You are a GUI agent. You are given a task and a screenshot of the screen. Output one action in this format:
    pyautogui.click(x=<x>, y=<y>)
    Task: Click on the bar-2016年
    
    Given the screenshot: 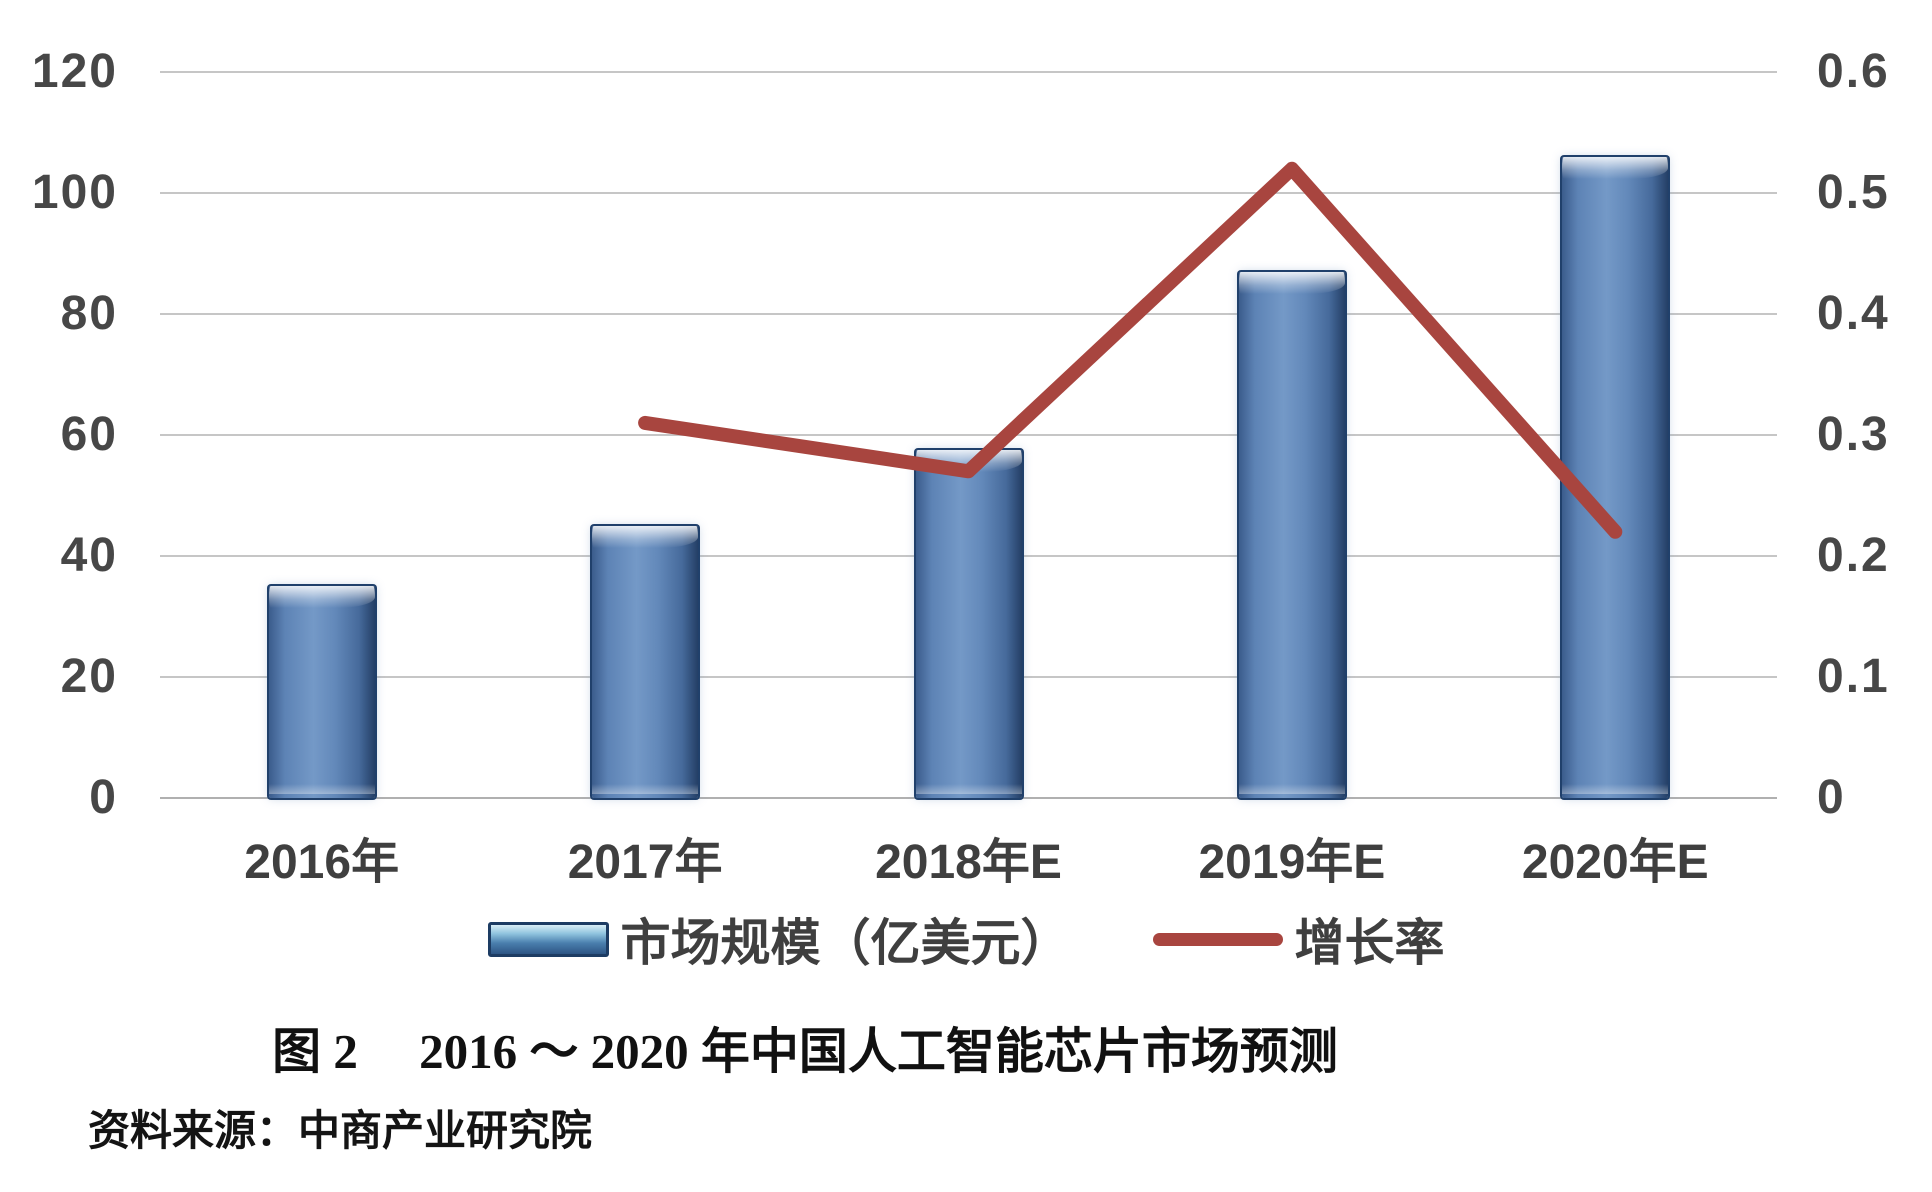 What is the action you would take?
    pyautogui.click(x=321, y=692)
    